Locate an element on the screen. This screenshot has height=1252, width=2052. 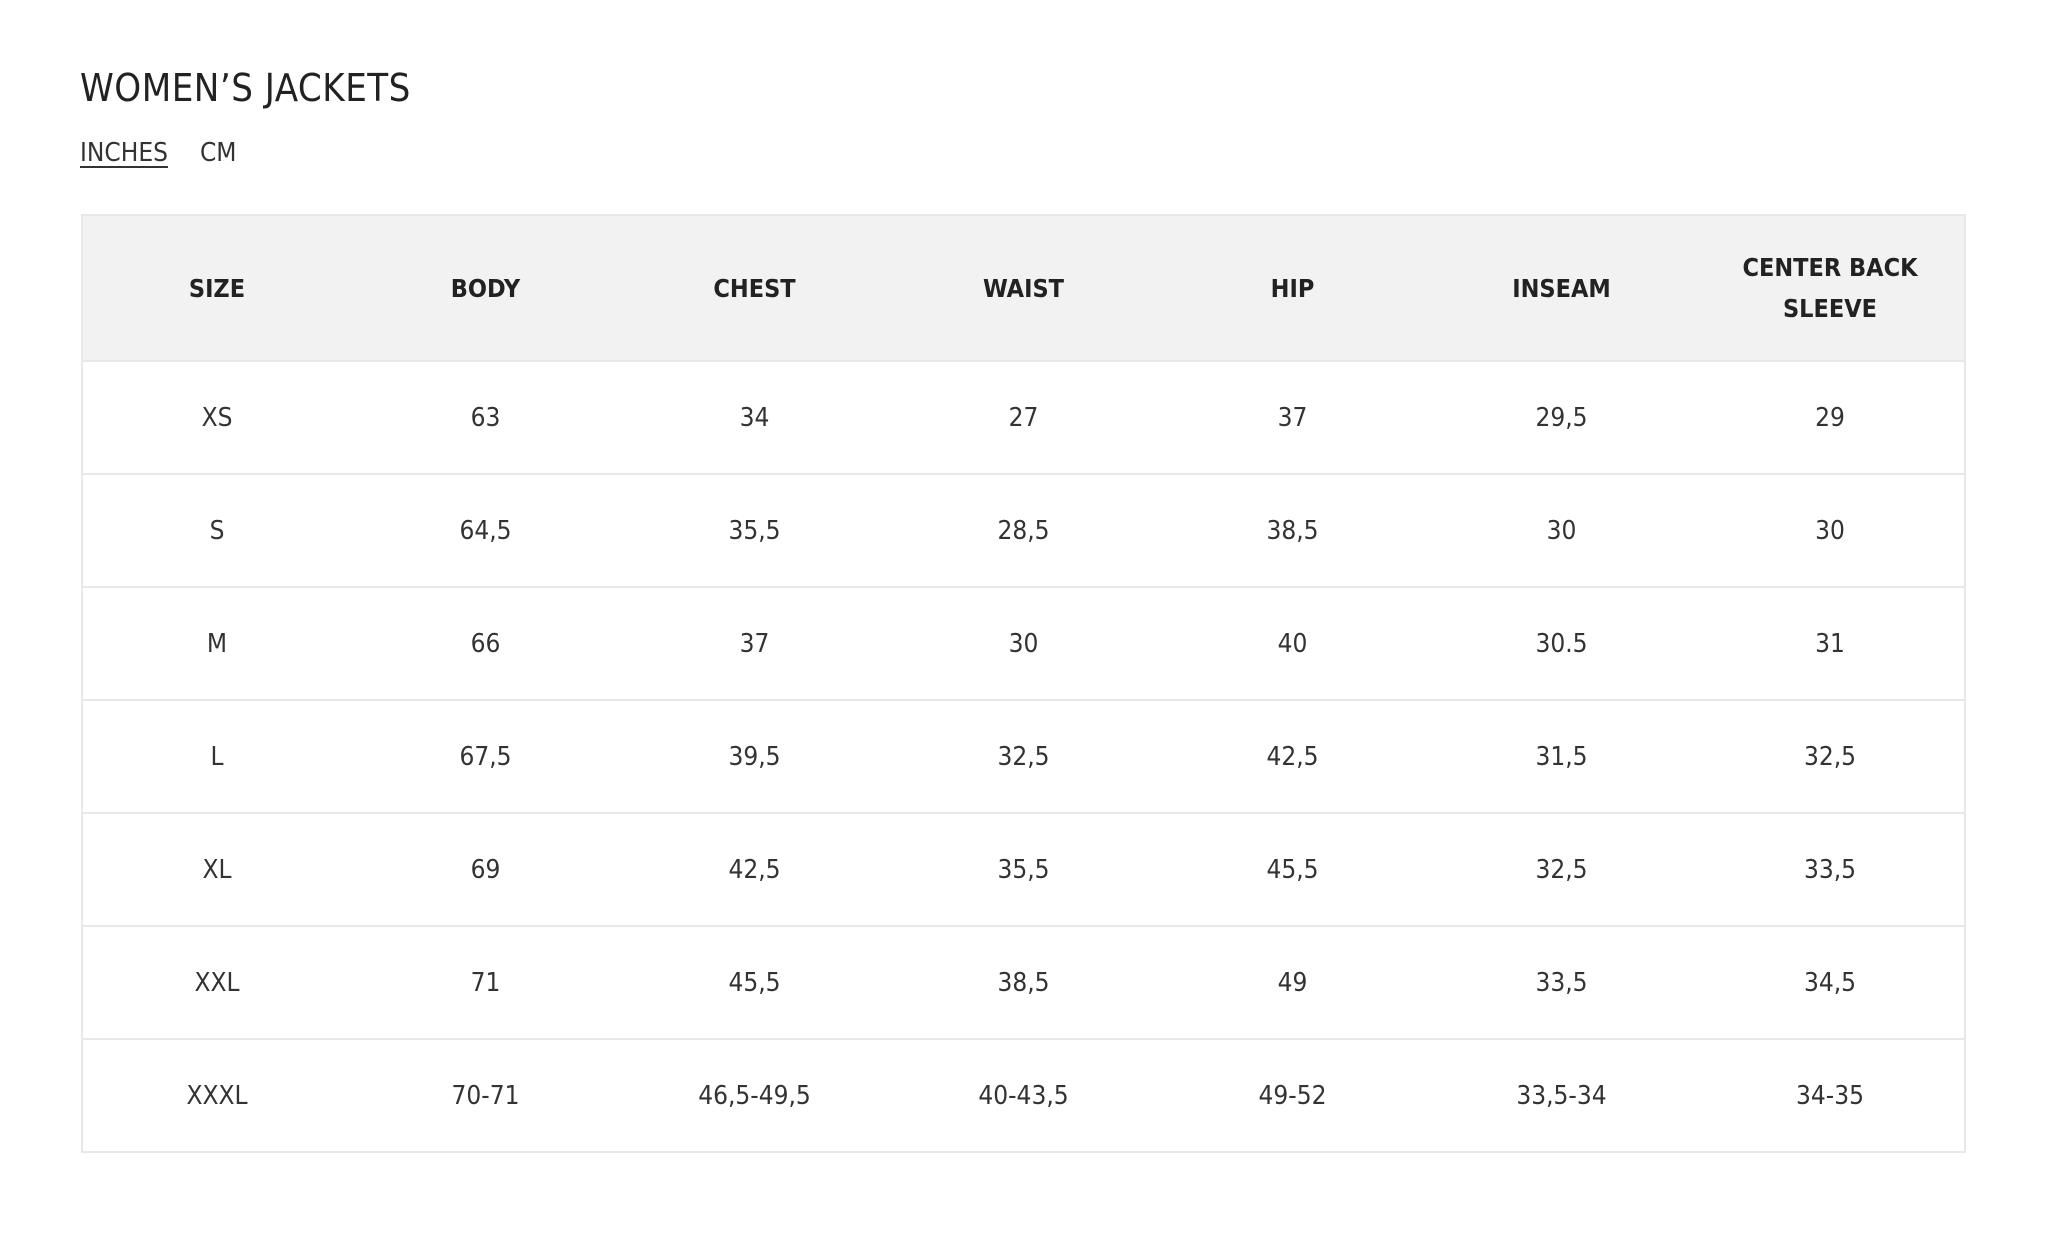
unit-toggle: INCHES CM is located at coordinates (158, 153).